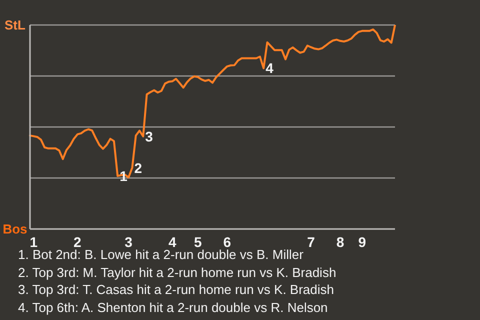  I want to click on annotation: 4, so click(270, 68).